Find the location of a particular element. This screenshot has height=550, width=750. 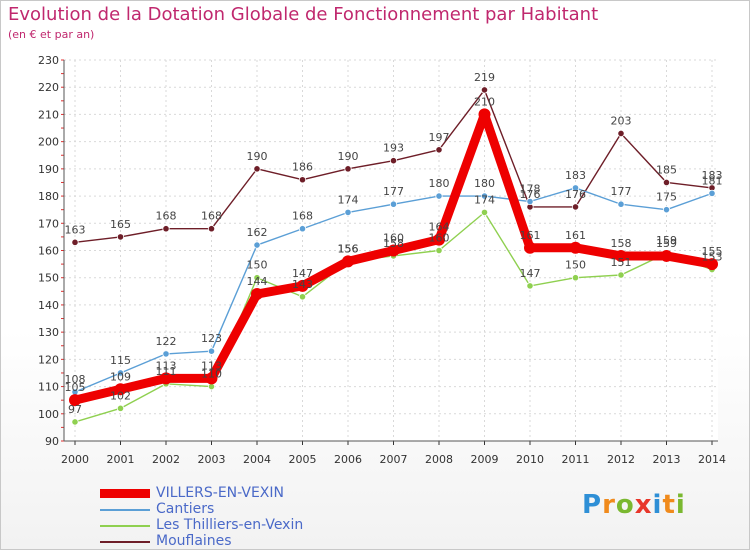

data-label-les-thilliers-en-vexin: 151 is located at coordinates (621, 262).